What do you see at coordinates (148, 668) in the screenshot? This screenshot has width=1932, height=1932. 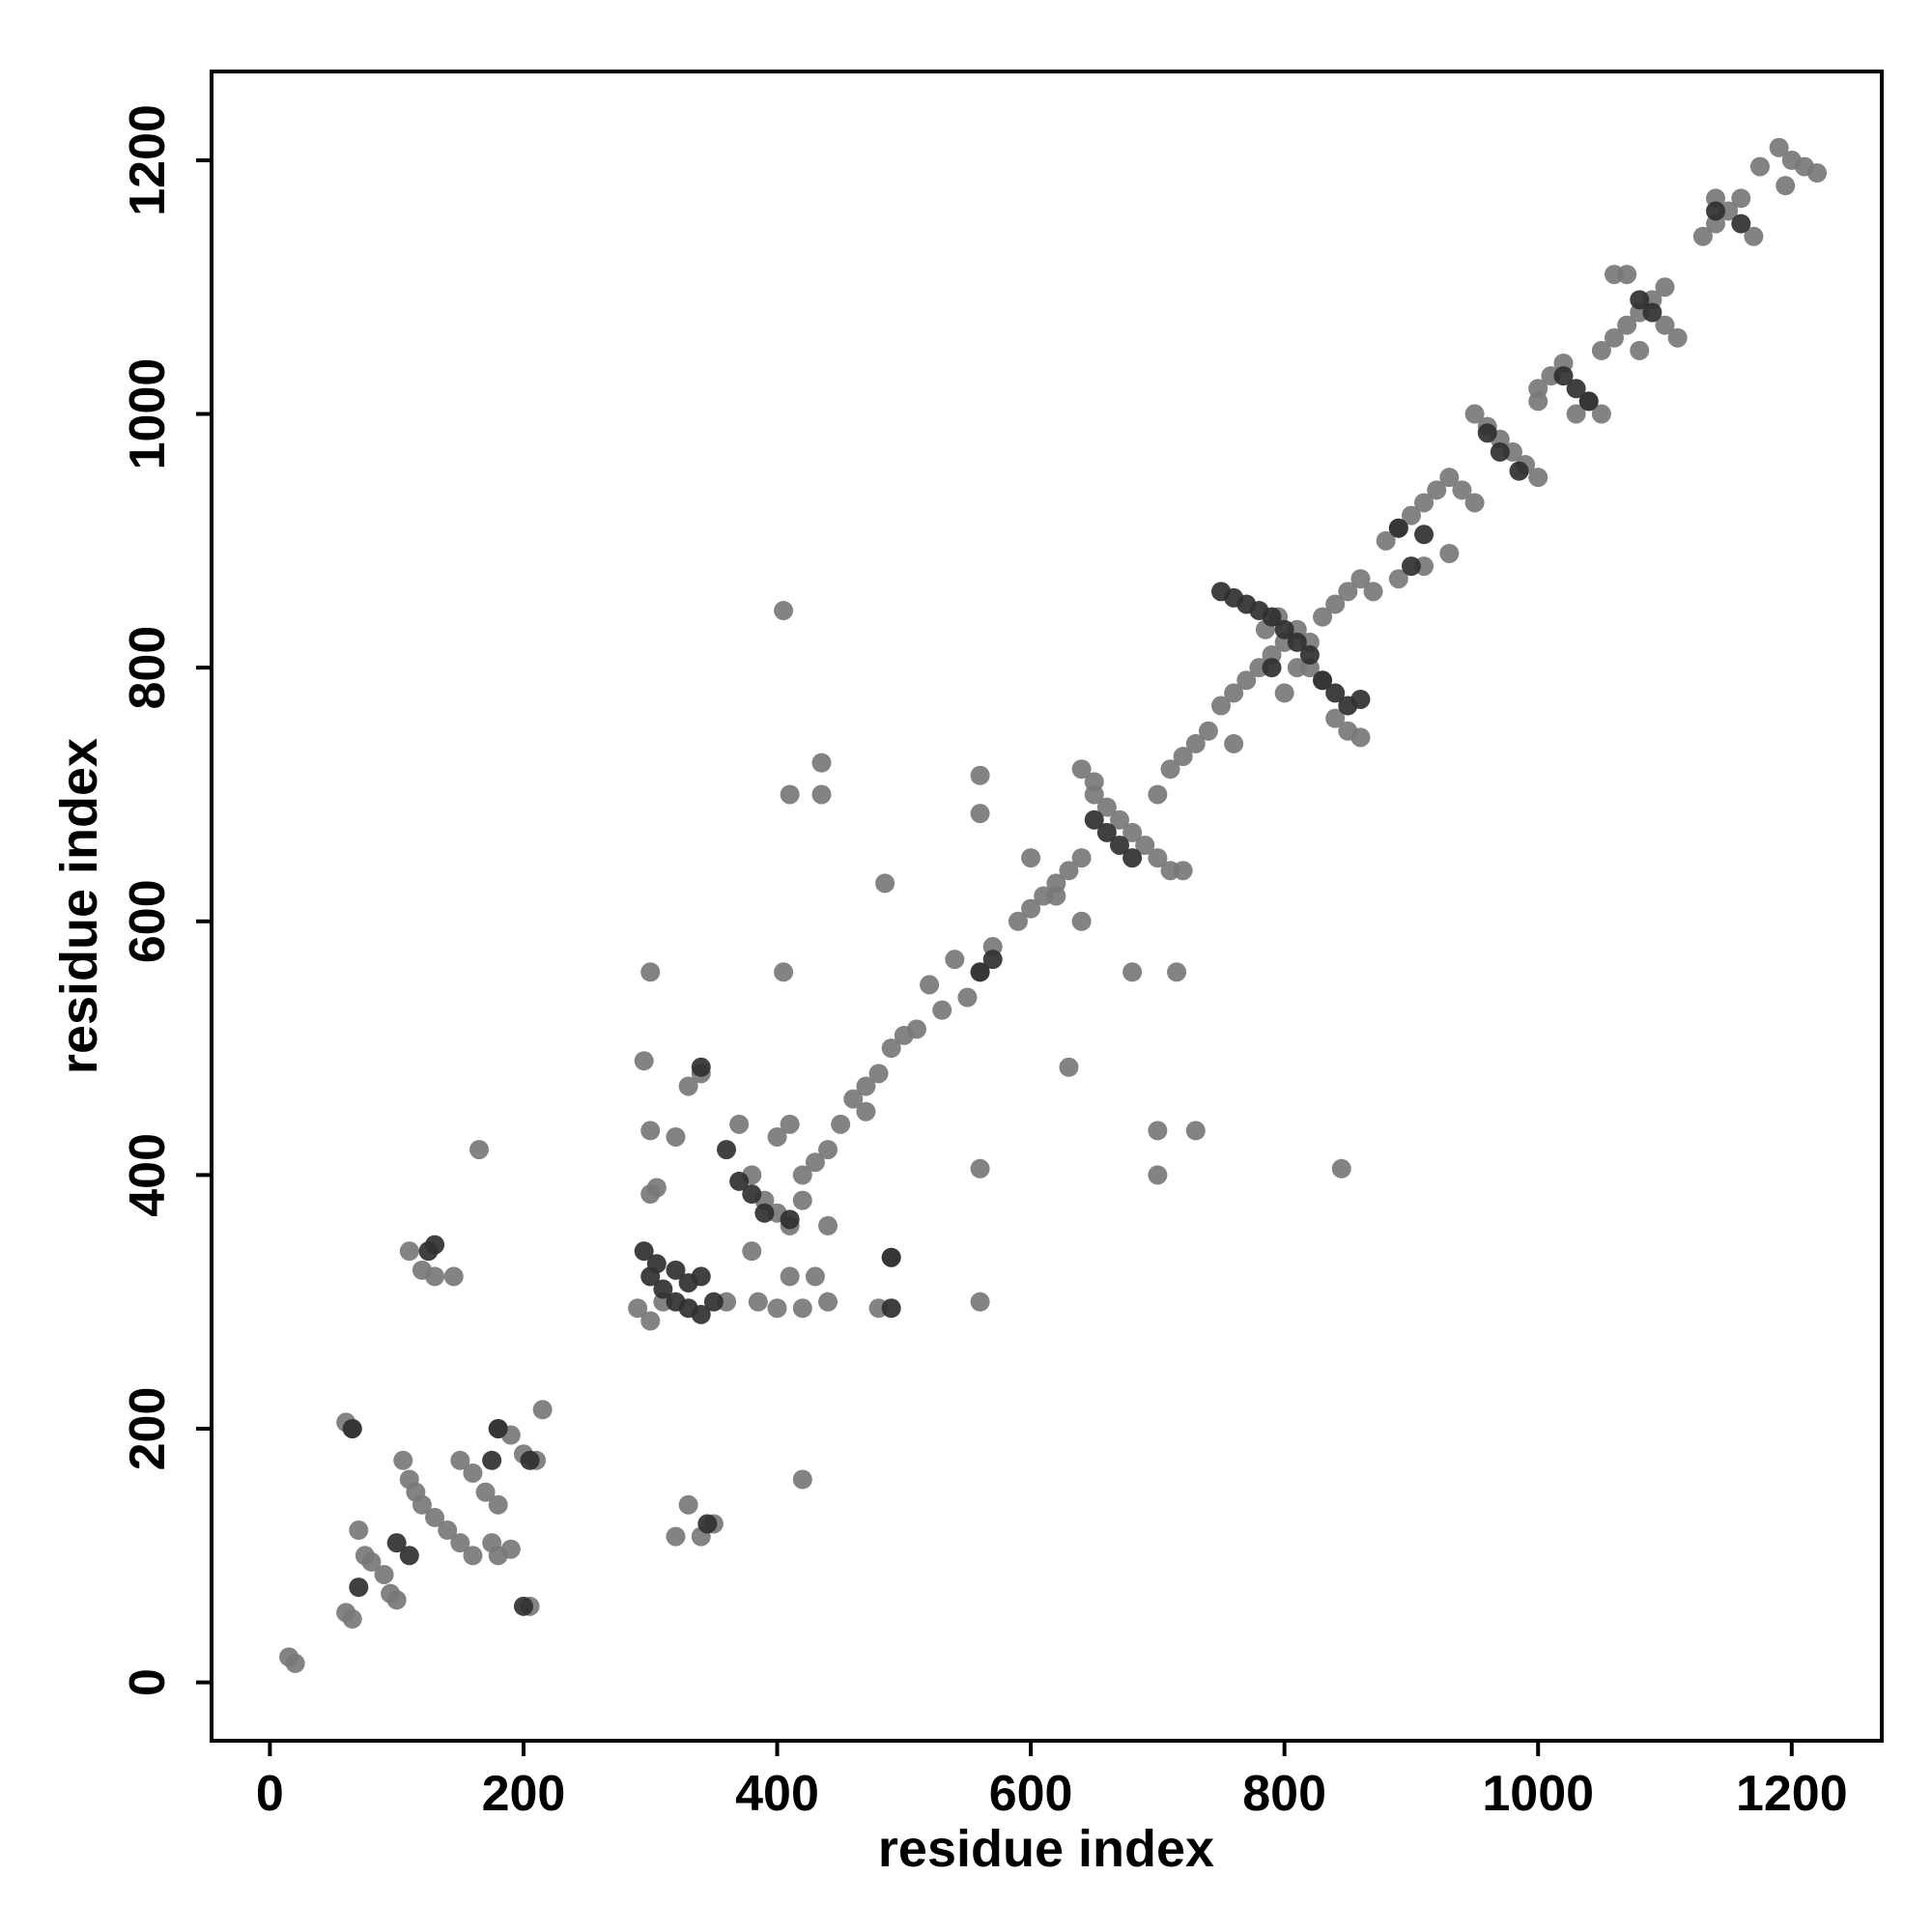 I see `y-tick-label: 800` at bounding box center [148, 668].